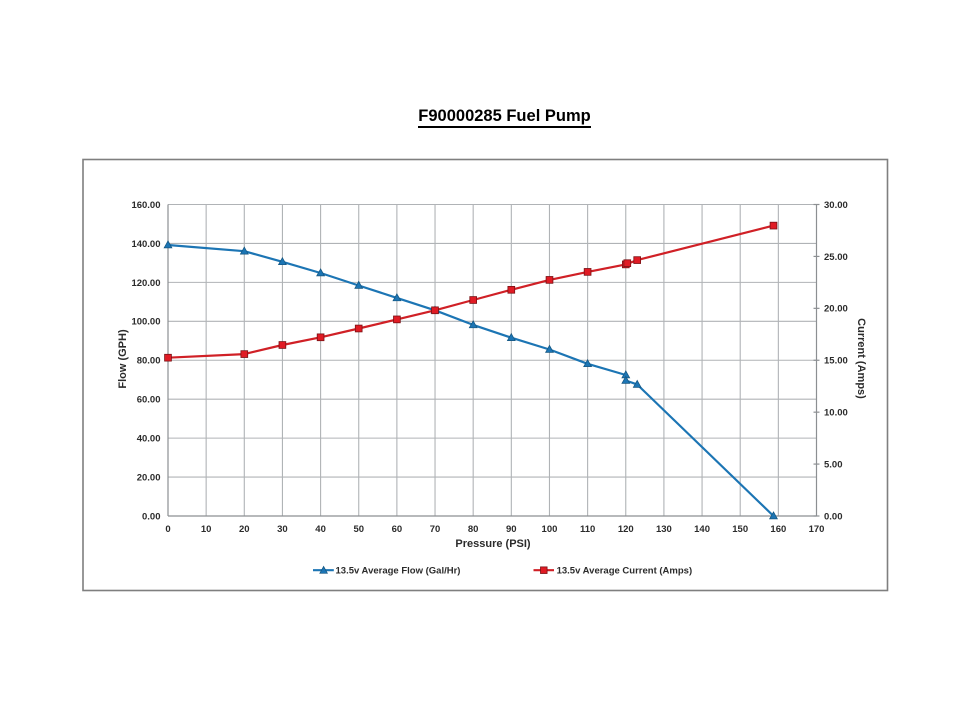 The height and width of the screenshot is (719, 960). Describe the element at coordinates (149, 400) in the screenshot. I see `svg-text: 60.00` at that location.